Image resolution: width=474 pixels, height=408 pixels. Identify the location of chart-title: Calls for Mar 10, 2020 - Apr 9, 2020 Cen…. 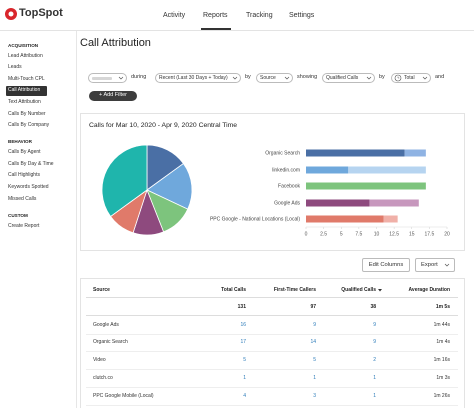
(163, 126).